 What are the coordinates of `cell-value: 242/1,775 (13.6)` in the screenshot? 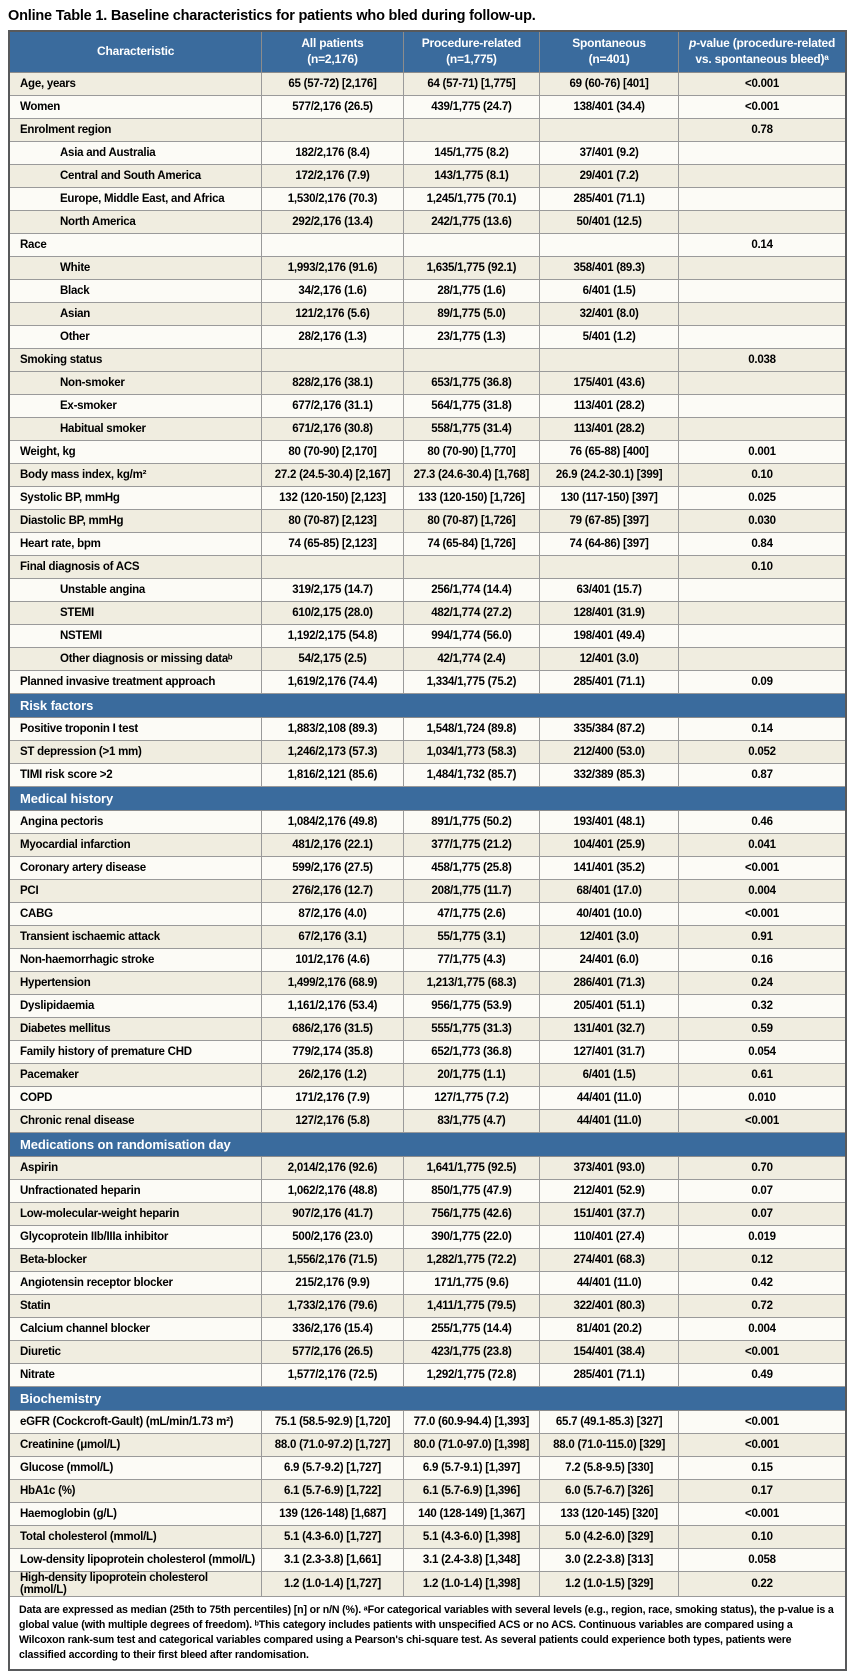 It's located at (471, 222).